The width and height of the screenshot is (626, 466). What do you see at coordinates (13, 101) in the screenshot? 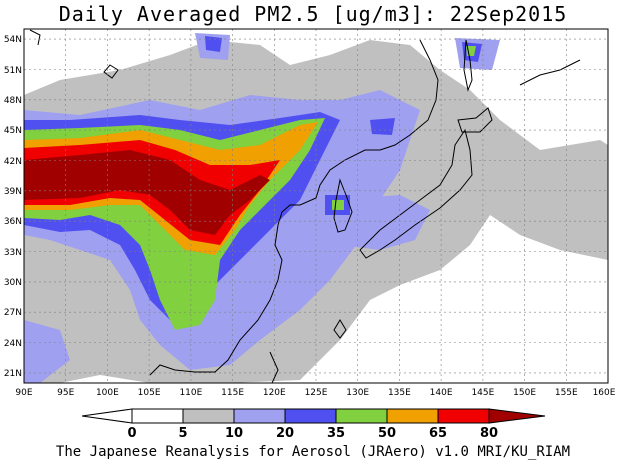
I see `lat-tick-label: 48N` at bounding box center [13, 101].